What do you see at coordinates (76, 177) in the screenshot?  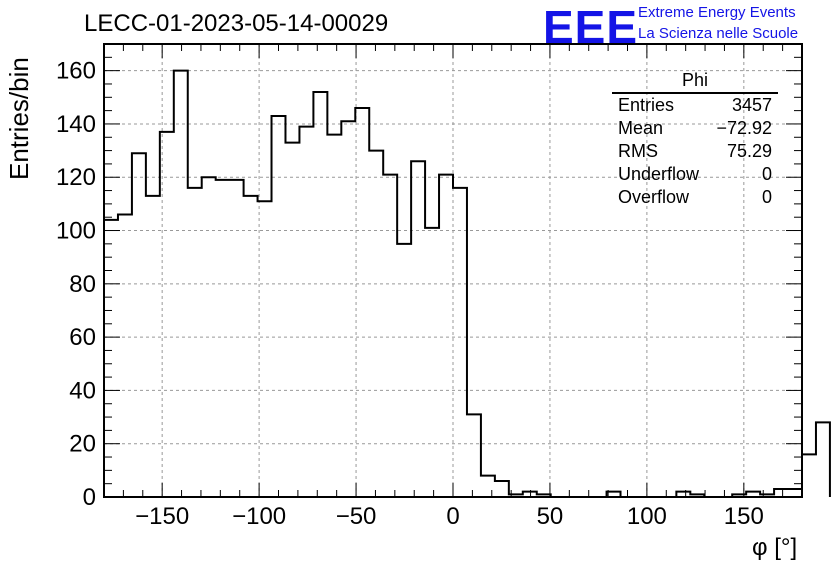 I see `y-tick-label: 120` at bounding box center [76, 177].